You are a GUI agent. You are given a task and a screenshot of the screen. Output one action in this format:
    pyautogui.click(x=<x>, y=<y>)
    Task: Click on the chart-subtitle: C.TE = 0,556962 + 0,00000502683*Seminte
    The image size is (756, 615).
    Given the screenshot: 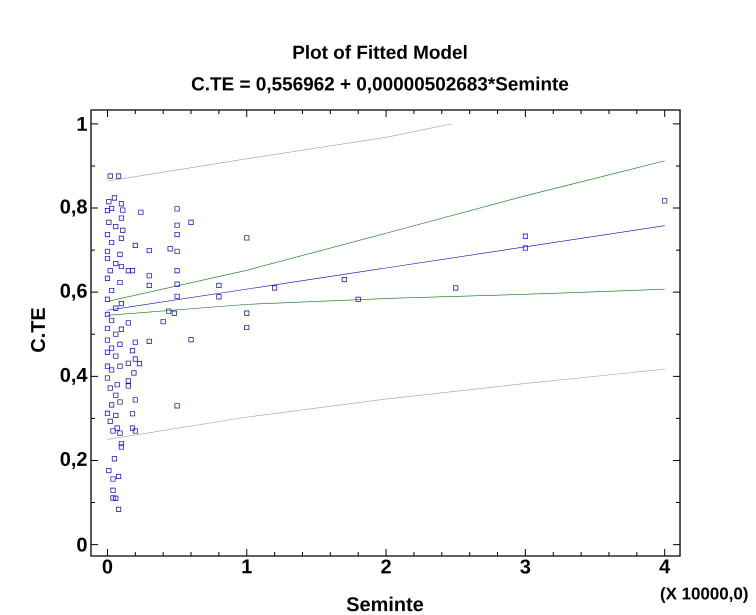 What is the action you would take?
    pyautogui.click(x=380, y=85)
    